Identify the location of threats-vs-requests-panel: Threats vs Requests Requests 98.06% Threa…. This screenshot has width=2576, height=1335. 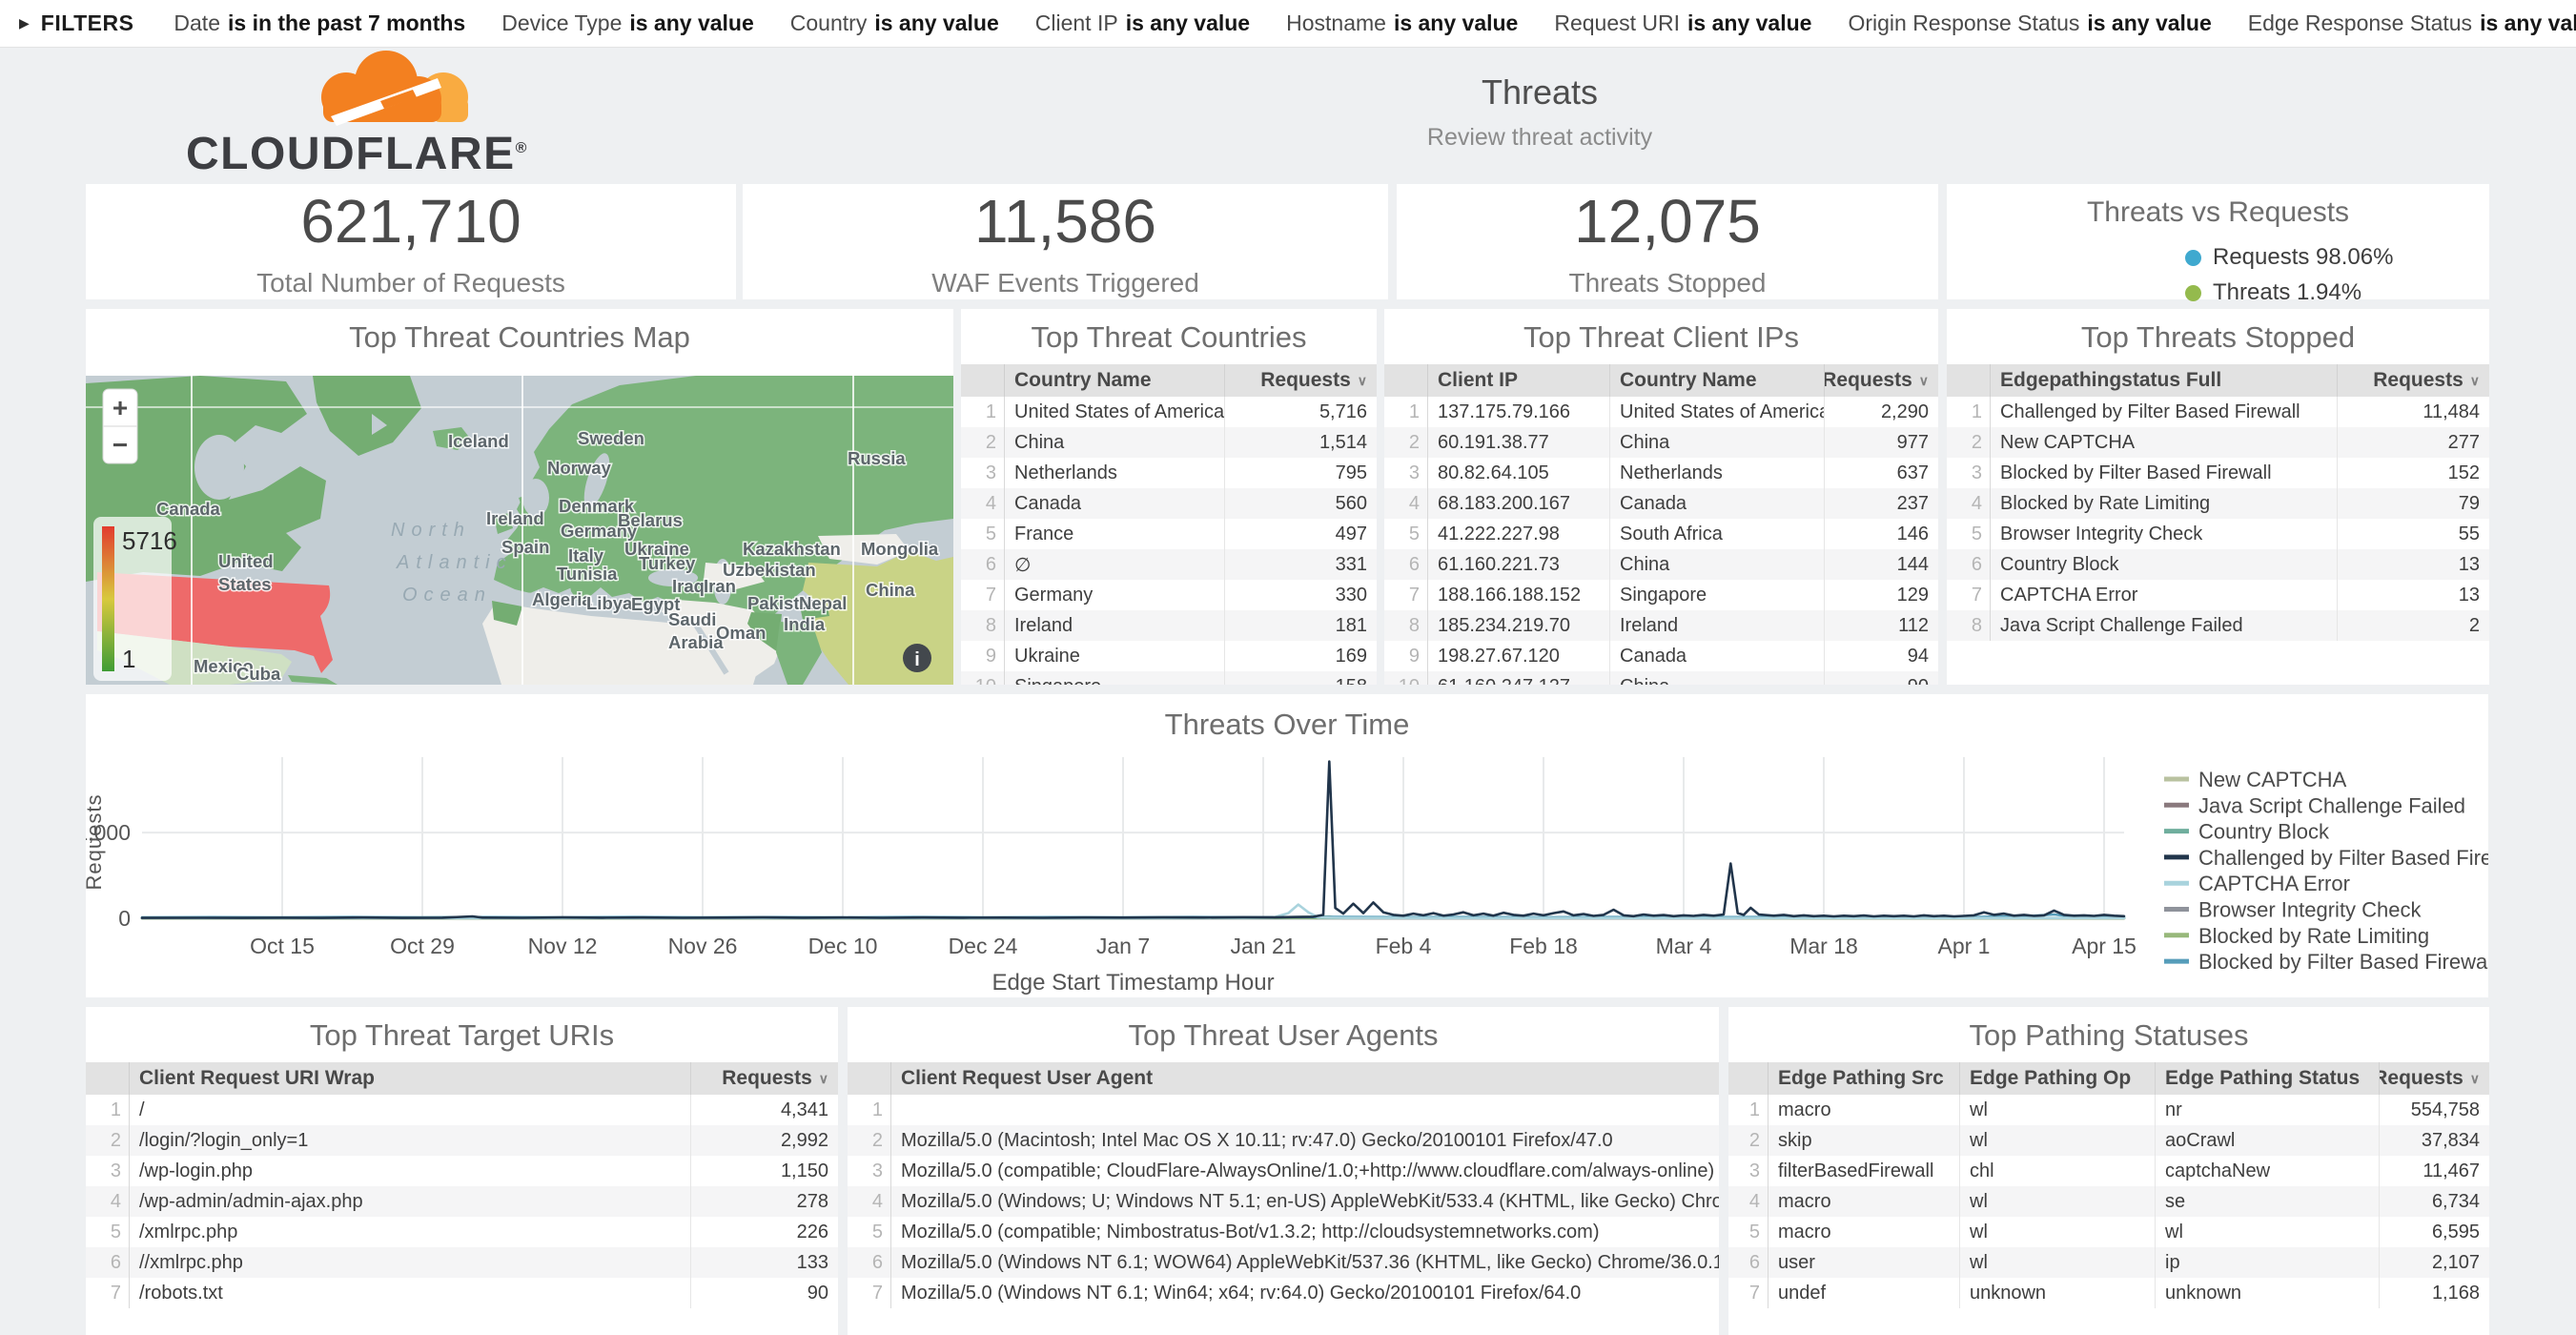
(2218, 244).